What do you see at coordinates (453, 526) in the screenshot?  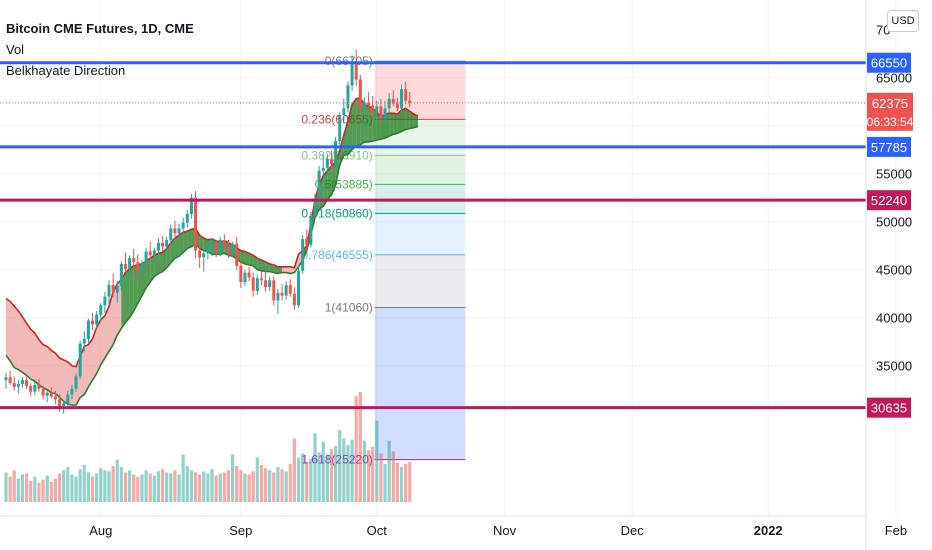 I see `time-axis: Aug Sep Oct Nov Dec 2022 Feb` at bounding box center [453, 526].